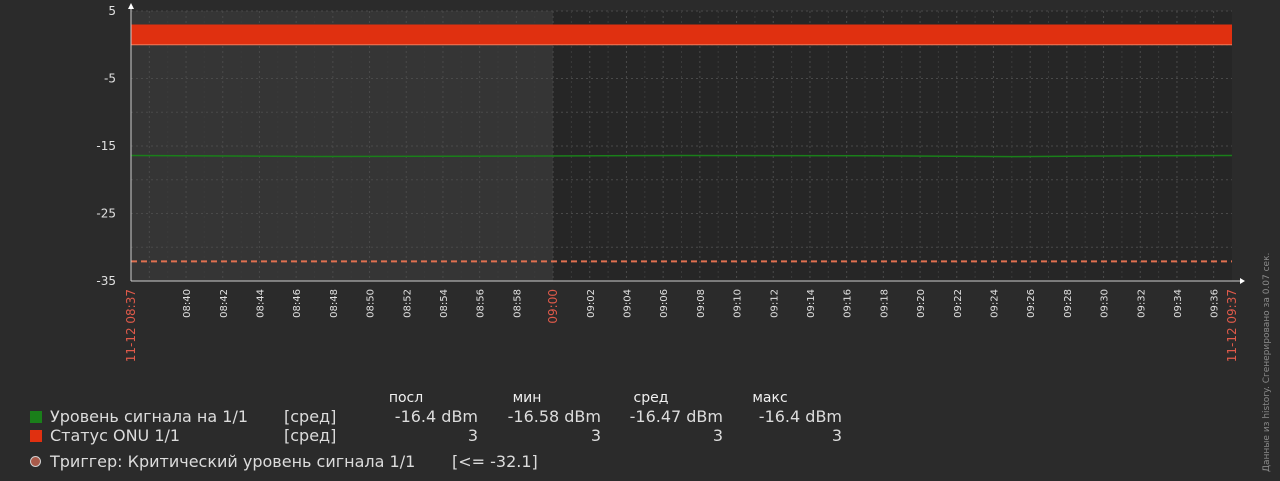 The image size is (1280, 481). What do you see at coordinates (738, 303) in the screenshot?
I see `x-tick-label: 09:10` at bounding box center [738, 303].